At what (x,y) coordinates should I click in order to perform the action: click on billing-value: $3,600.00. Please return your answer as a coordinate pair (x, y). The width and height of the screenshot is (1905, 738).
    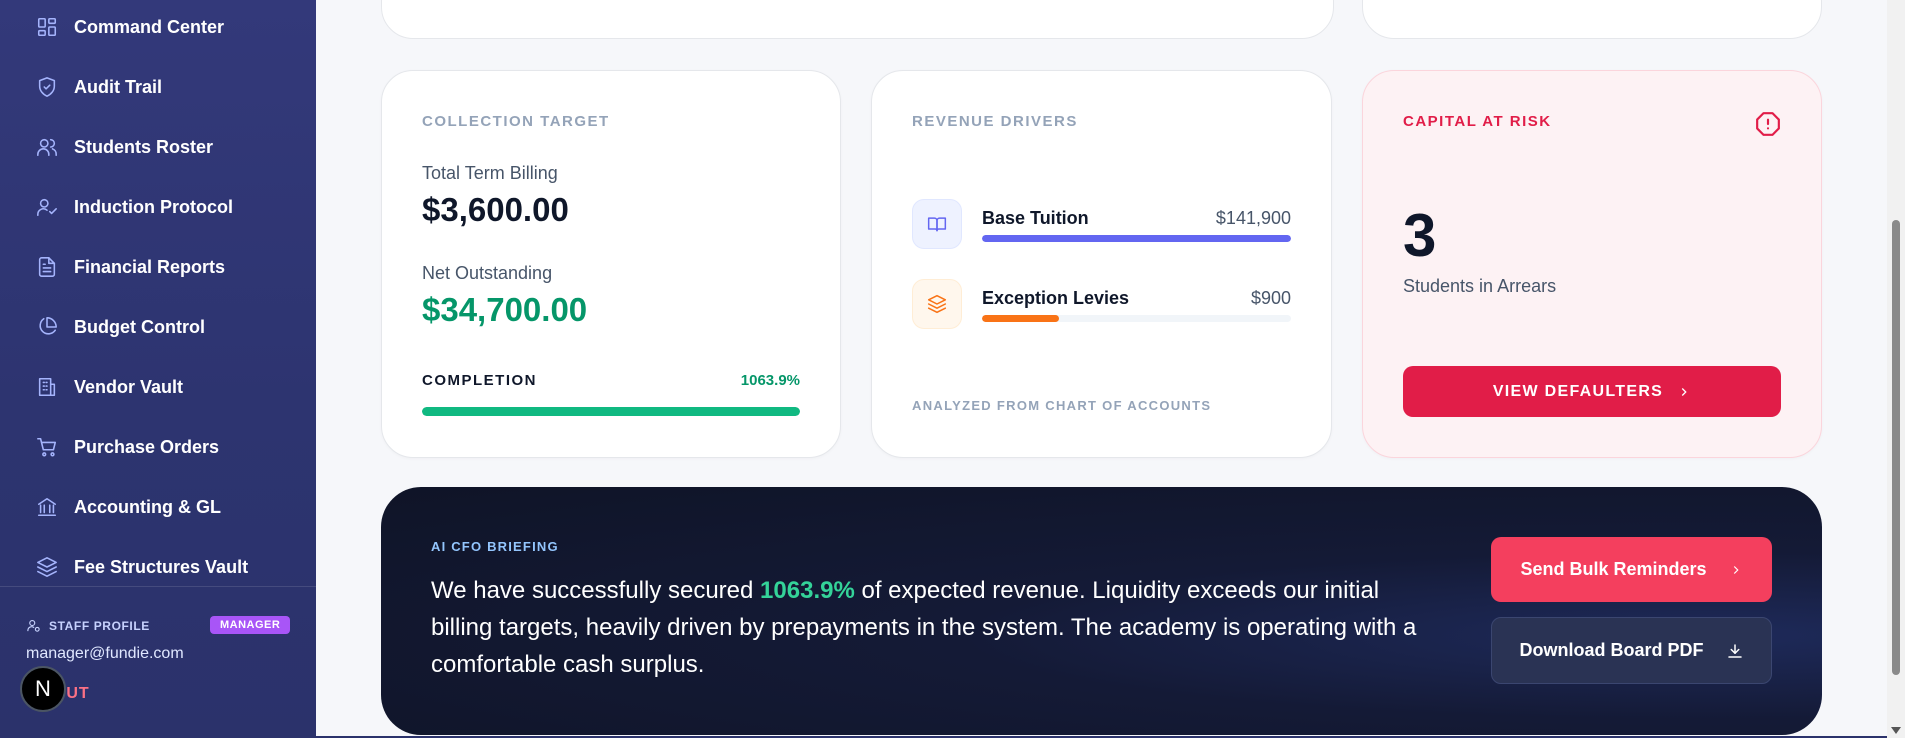
    Looking at the image, I should click on (495, 209).